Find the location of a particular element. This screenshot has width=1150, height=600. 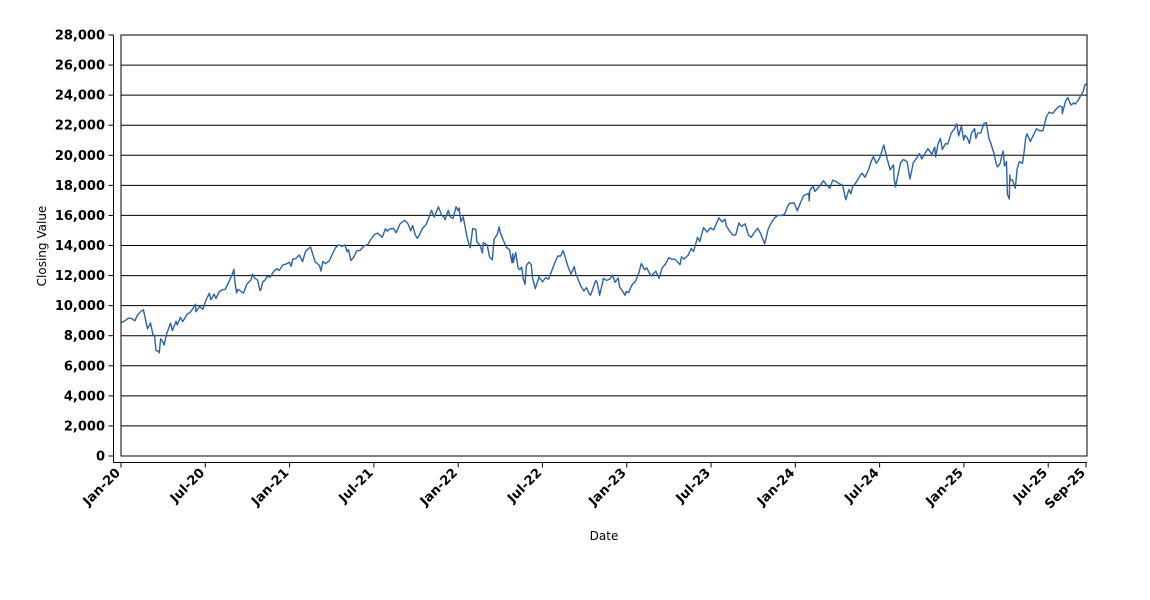

y-tick-label: 14,000 is located at coordinates (80, 246).